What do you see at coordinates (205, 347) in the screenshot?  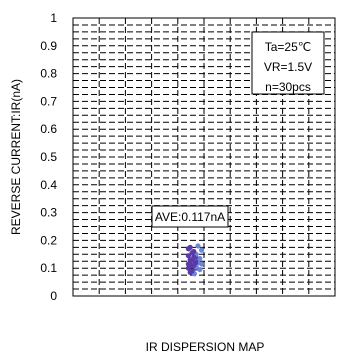 I see `x-axis-title: IR DISPERSION MAP` at bounding box center [205, 347].